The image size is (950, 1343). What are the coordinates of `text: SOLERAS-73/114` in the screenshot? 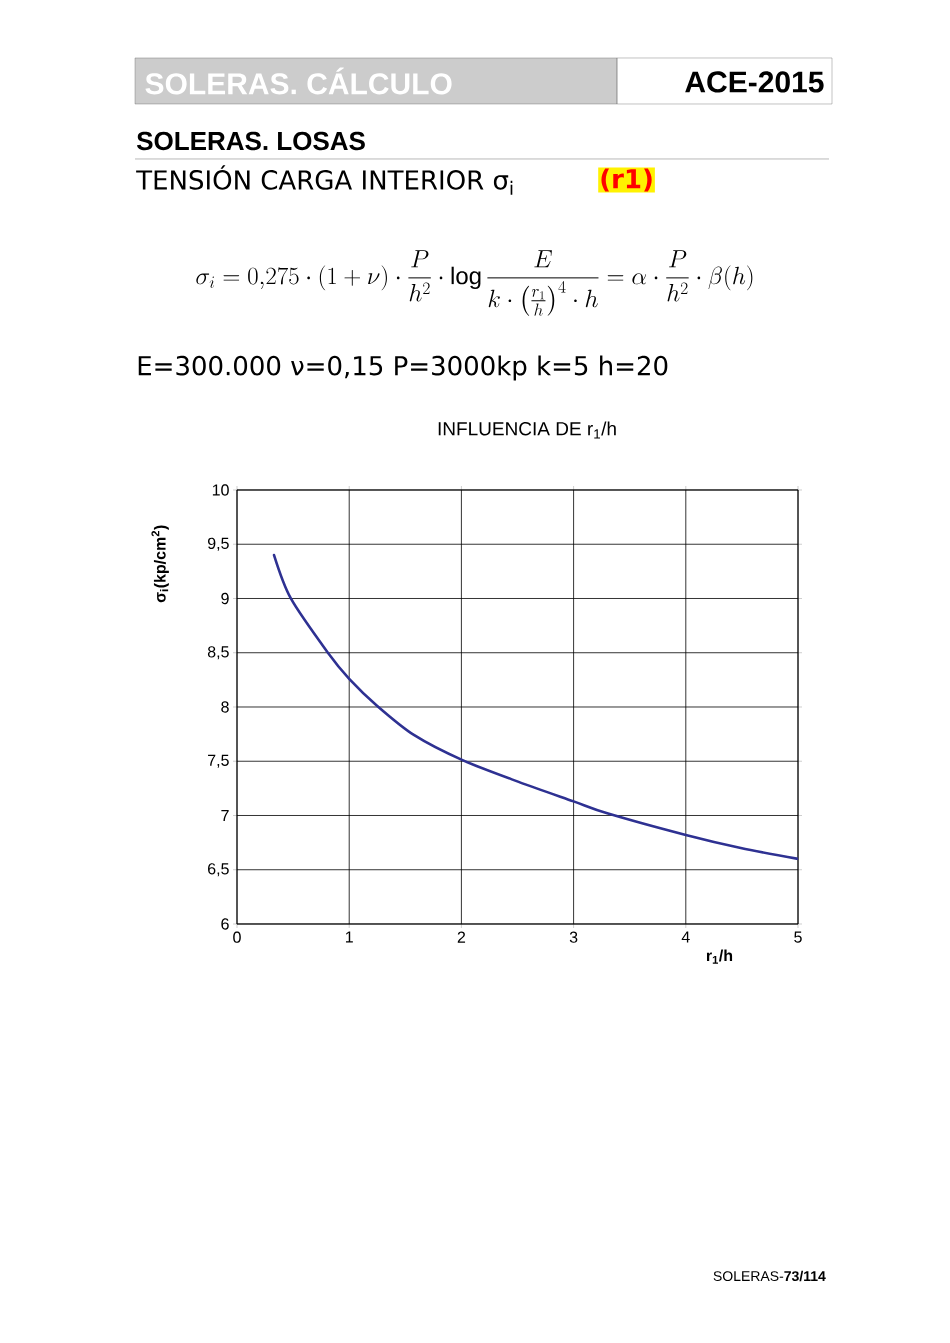 It's located at (769, 1276).